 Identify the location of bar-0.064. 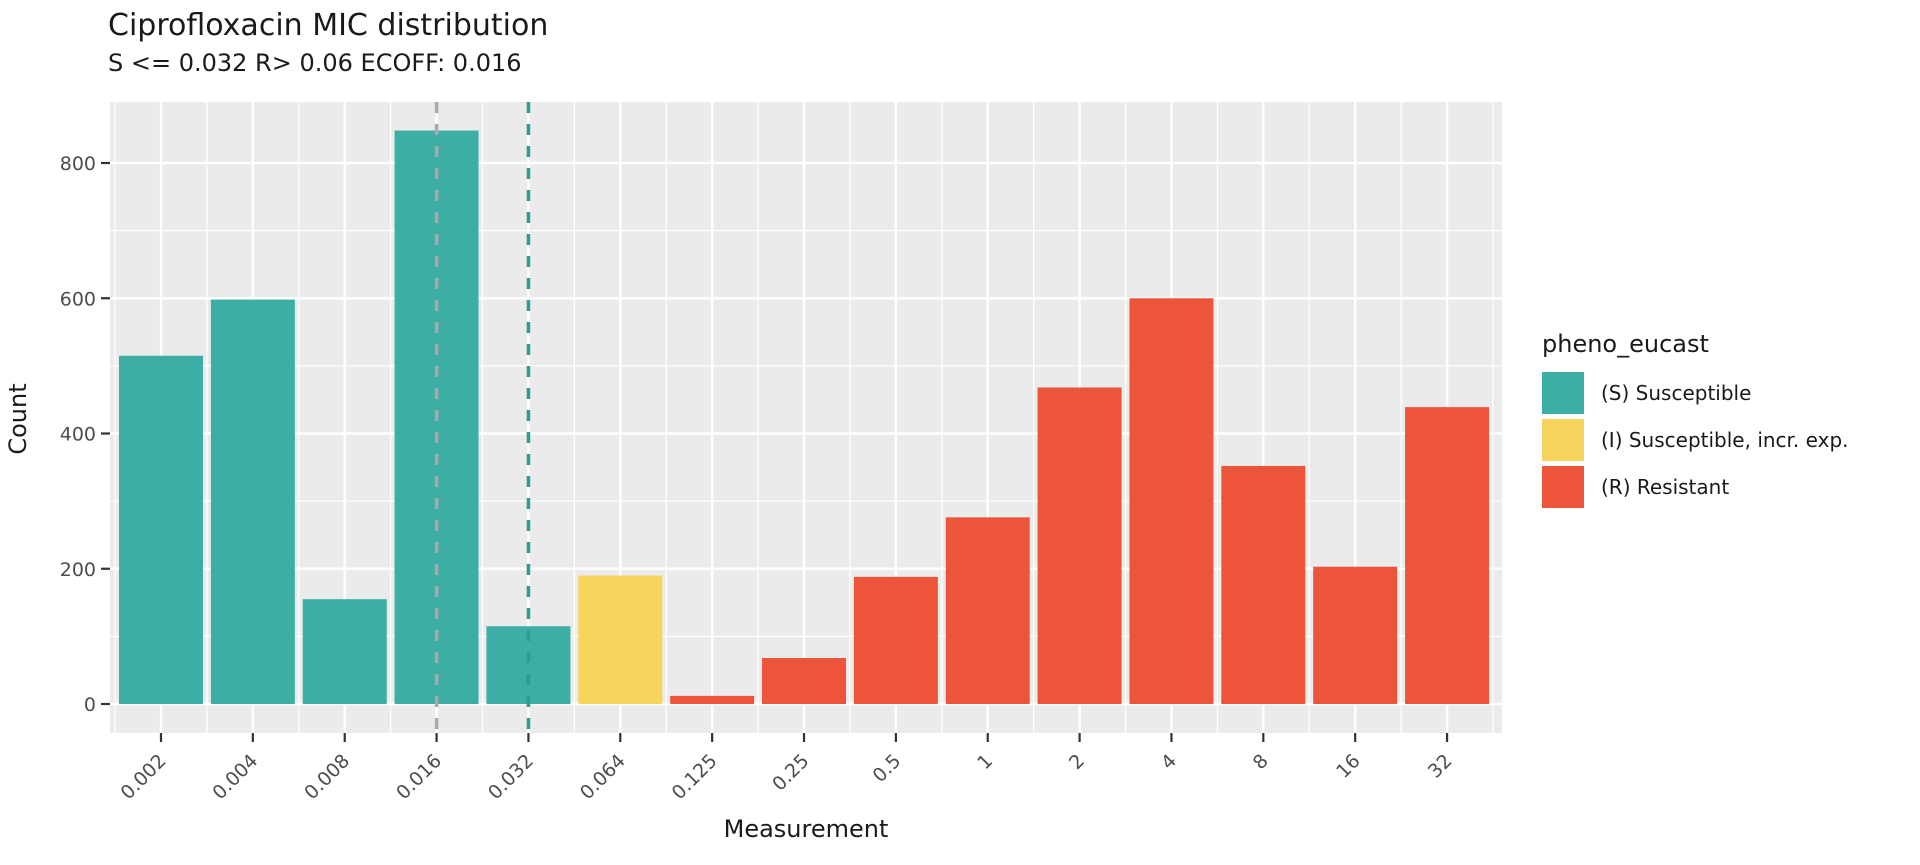
(620, 639).